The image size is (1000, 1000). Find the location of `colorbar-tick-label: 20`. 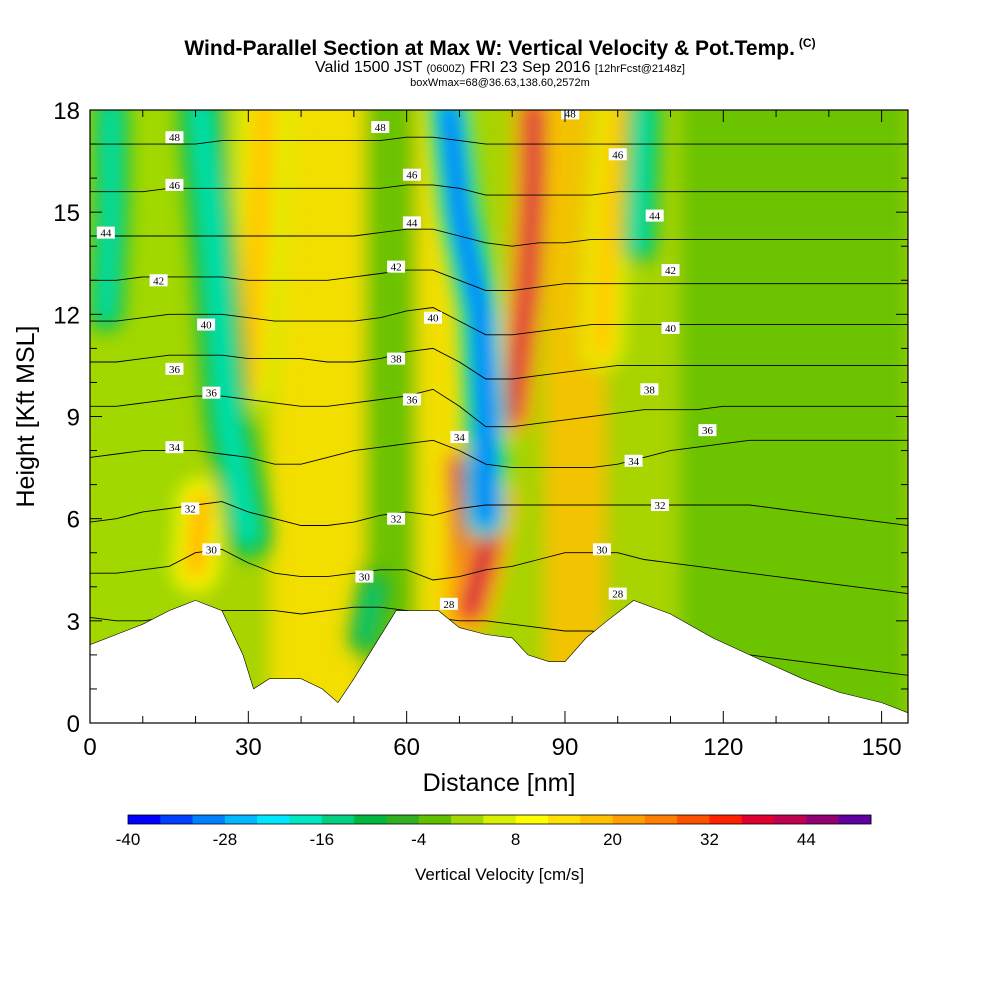

colorbar-tick-label: 20 is located at coordinates (612, 839).